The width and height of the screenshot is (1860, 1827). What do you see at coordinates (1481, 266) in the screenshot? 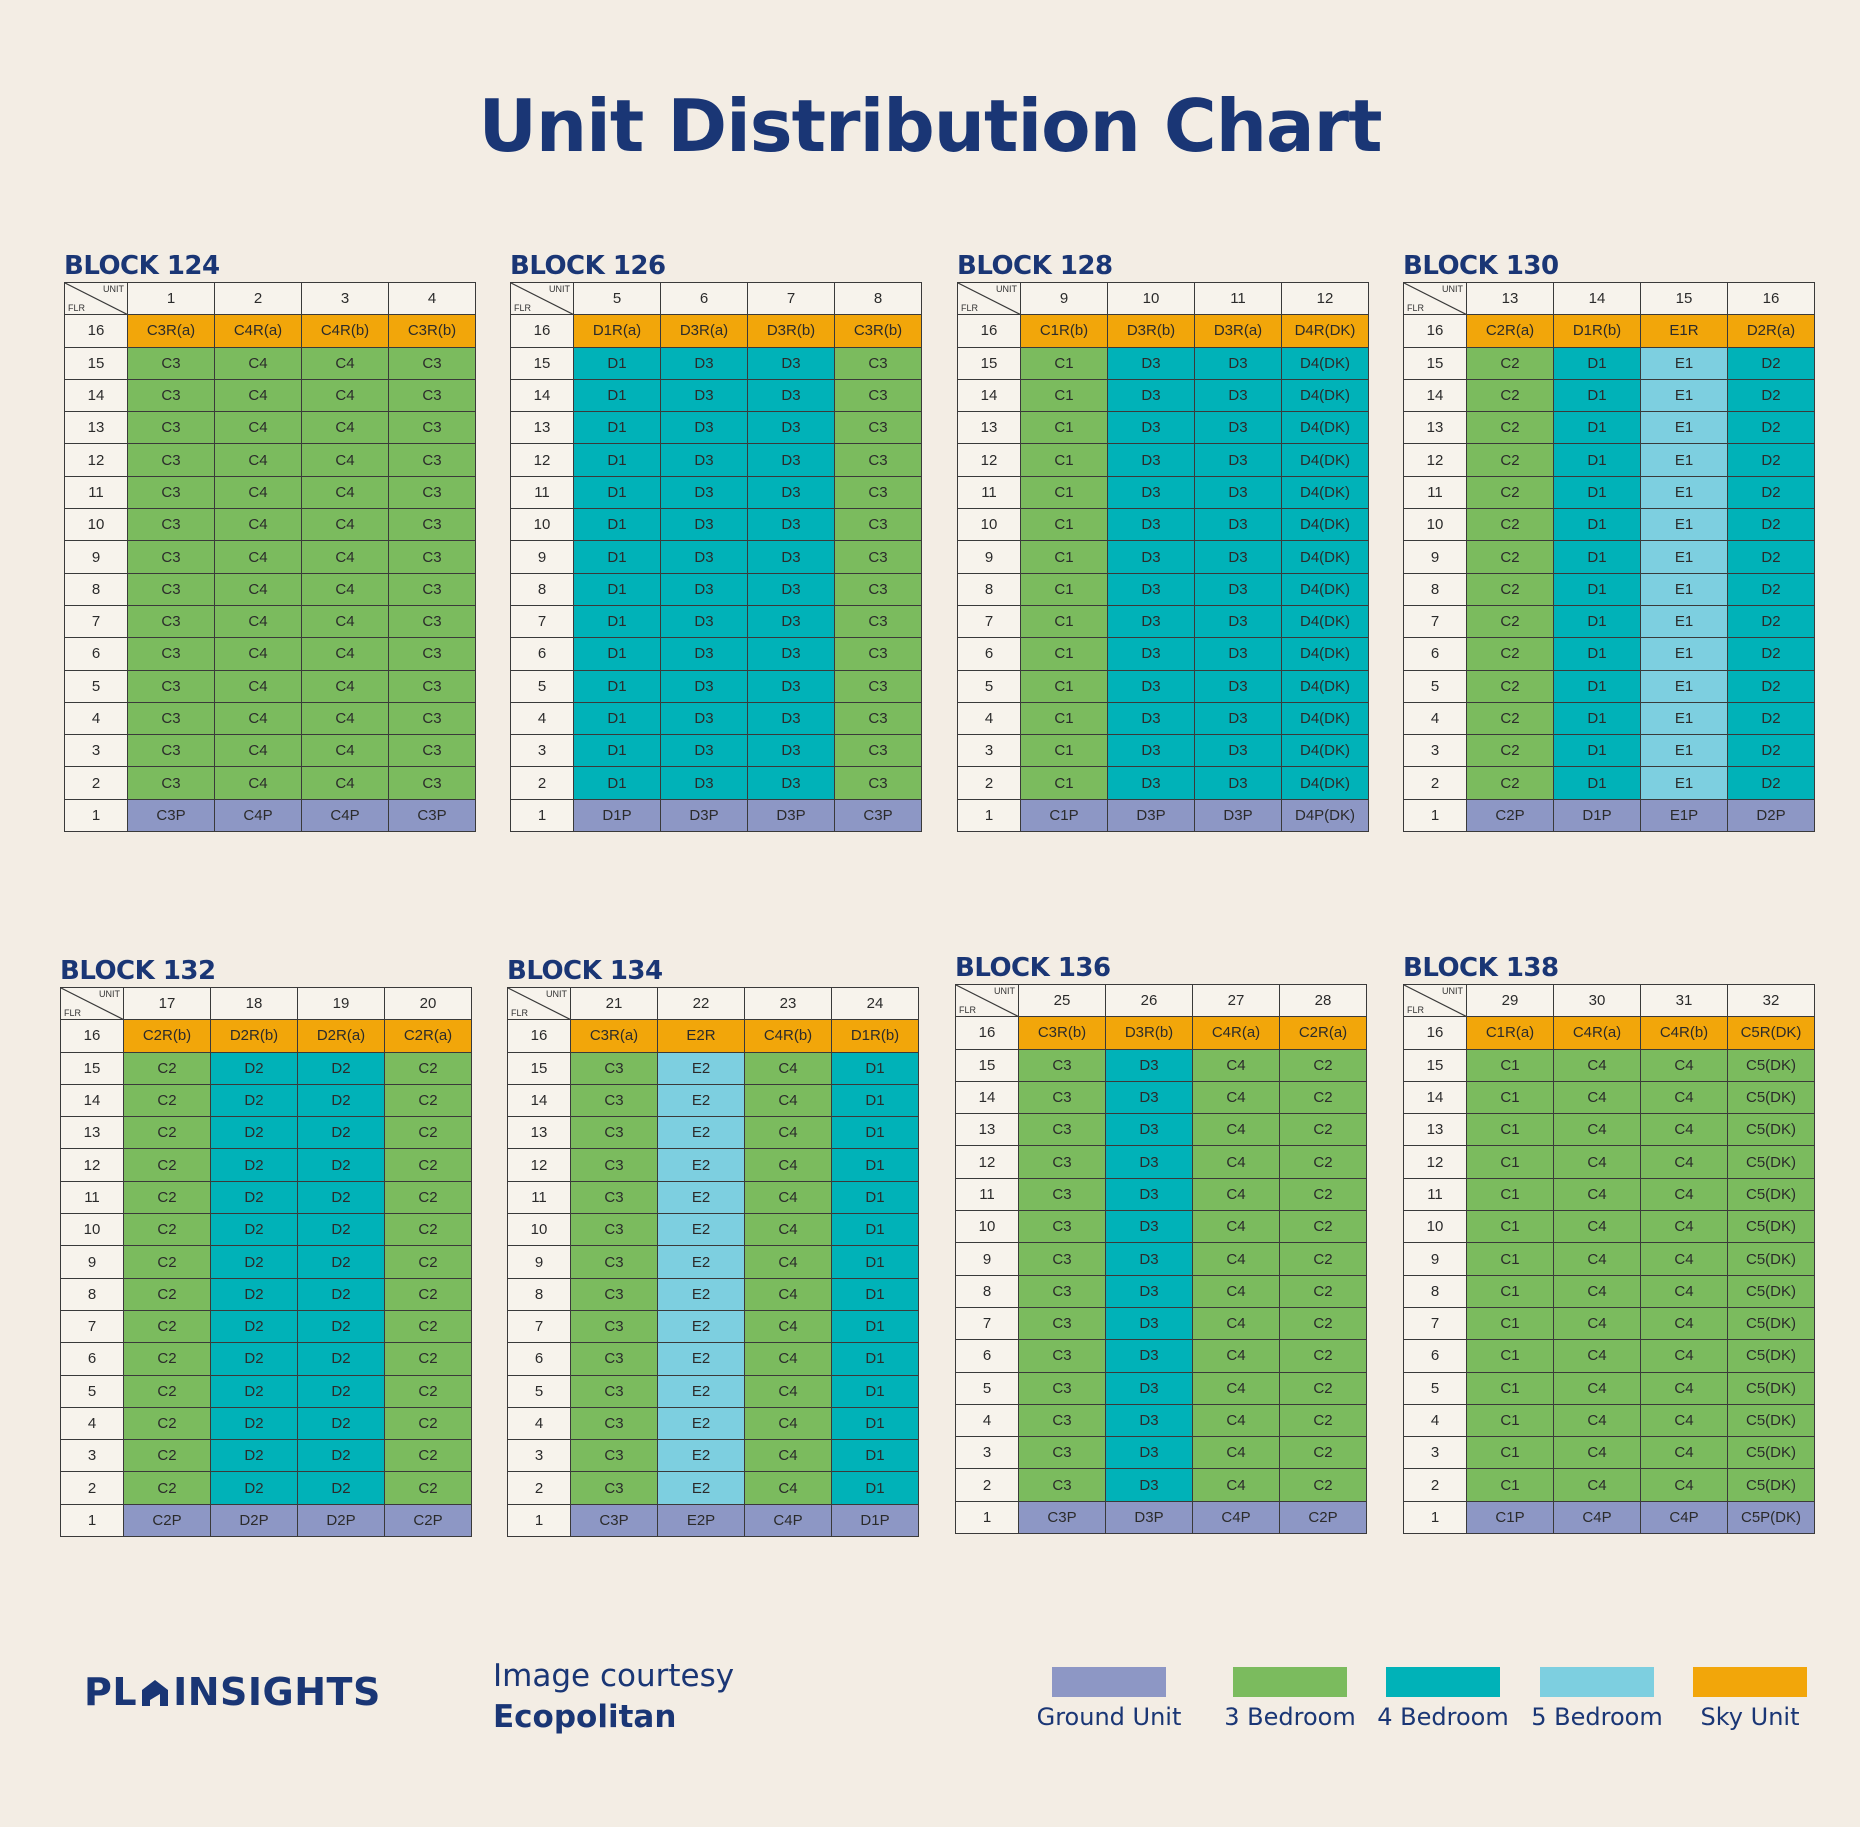
I see `block-title: BLOCK 130` at bounding box center [1481, 266].